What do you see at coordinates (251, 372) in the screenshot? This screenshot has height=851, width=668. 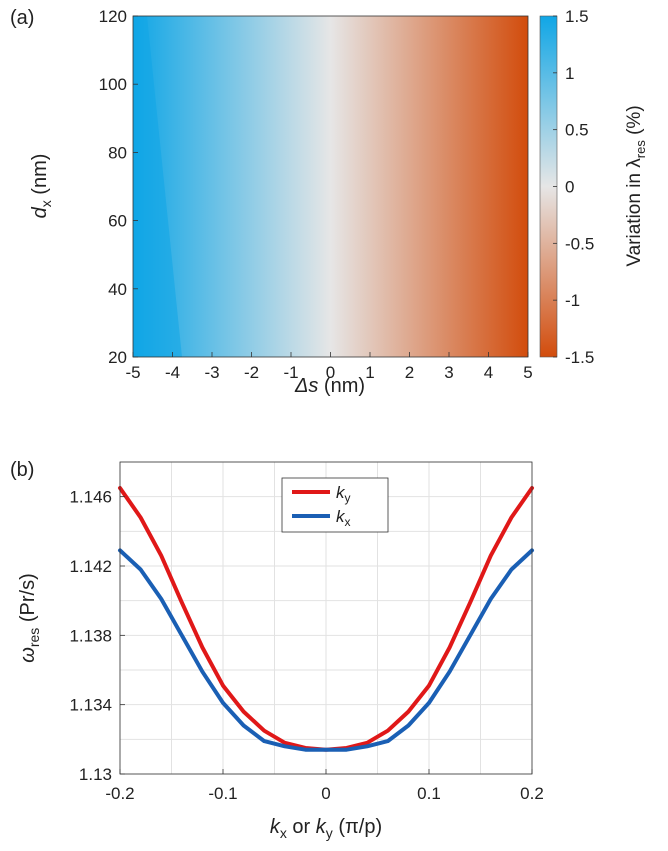 I see `heatmap-x-tick-label: -2` at bounding box center [251, 372].